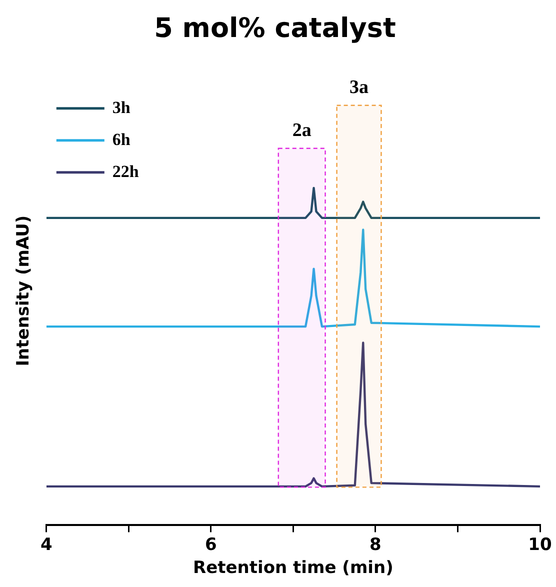  Describe the element at coordinates (121, 139) in the screenshot. I see `legend-label: 6h` at that location.